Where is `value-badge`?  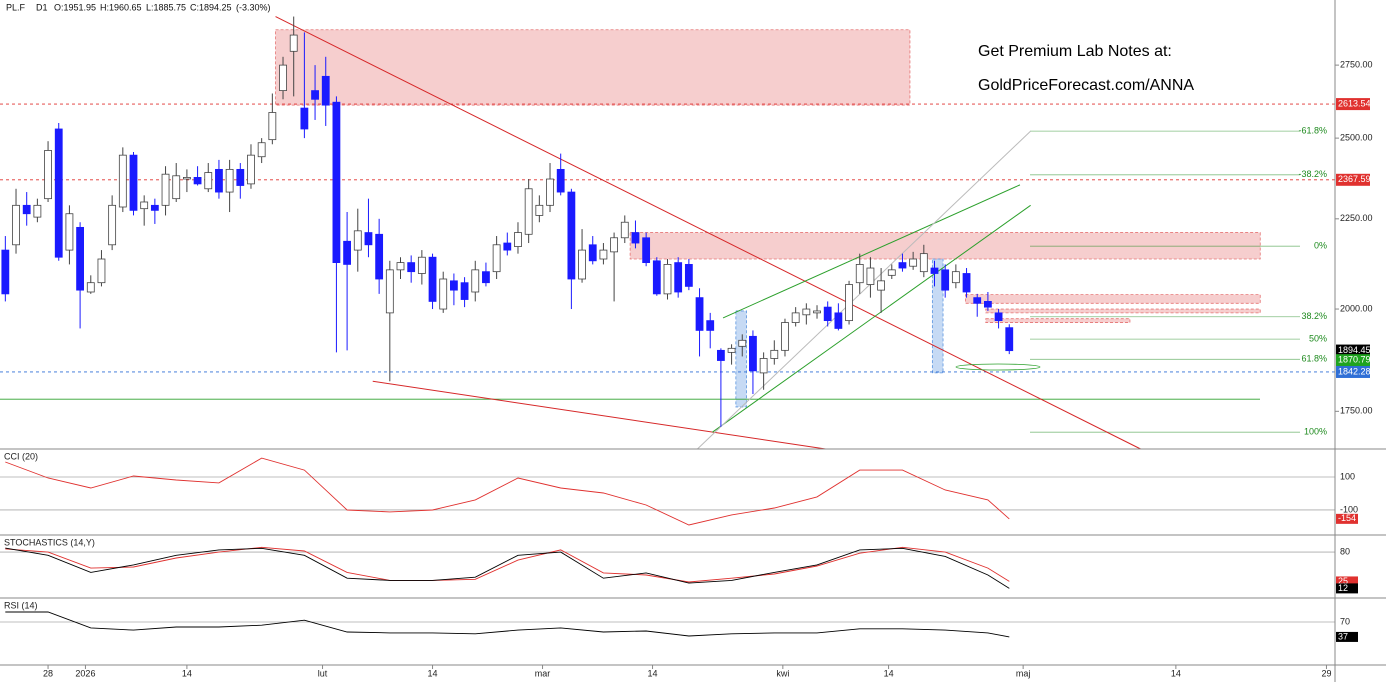 value-badge is located at coordinates (1347, 581).